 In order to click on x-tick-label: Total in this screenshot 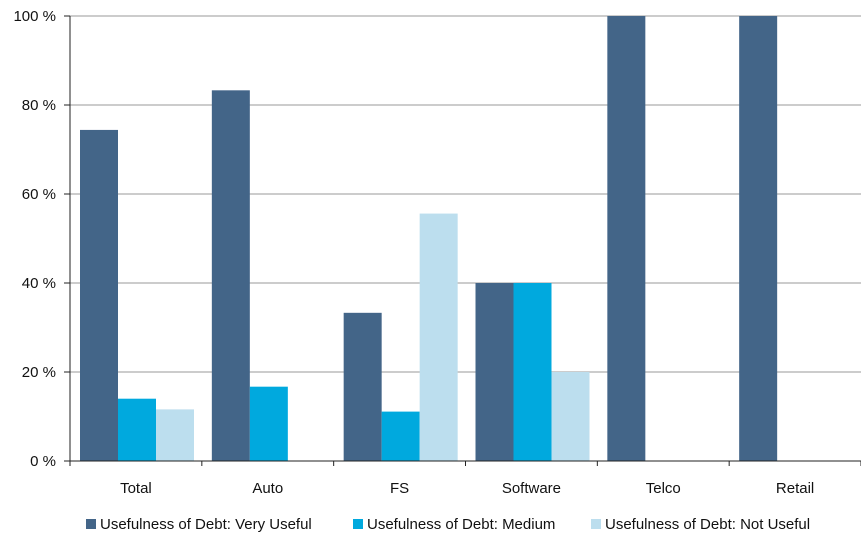, I will do `click(136, 488)`.